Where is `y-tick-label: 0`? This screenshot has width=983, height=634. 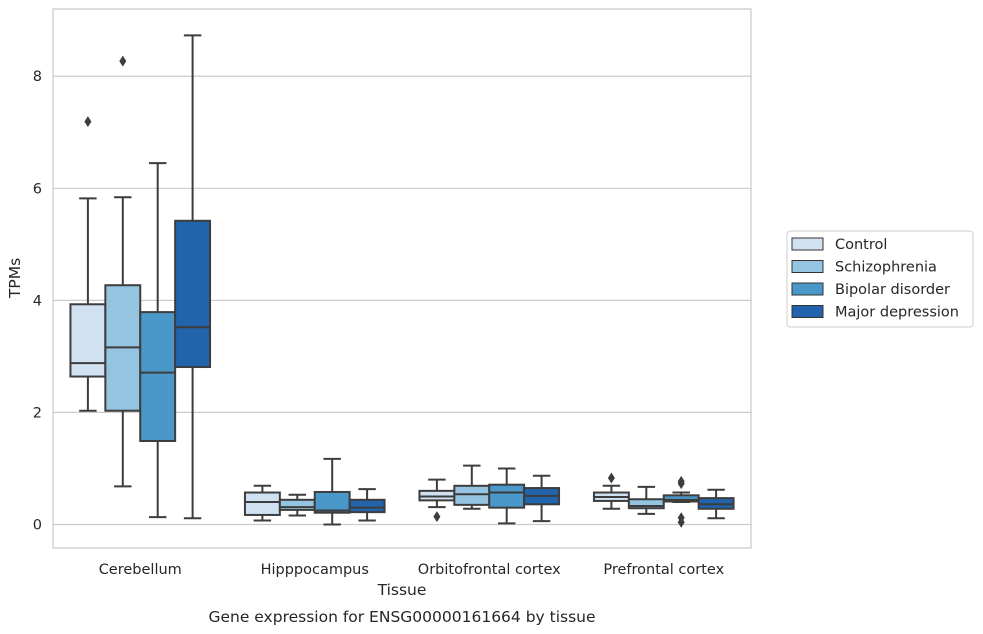
y-tick-label: 0 is located at coordinates (37, 525).